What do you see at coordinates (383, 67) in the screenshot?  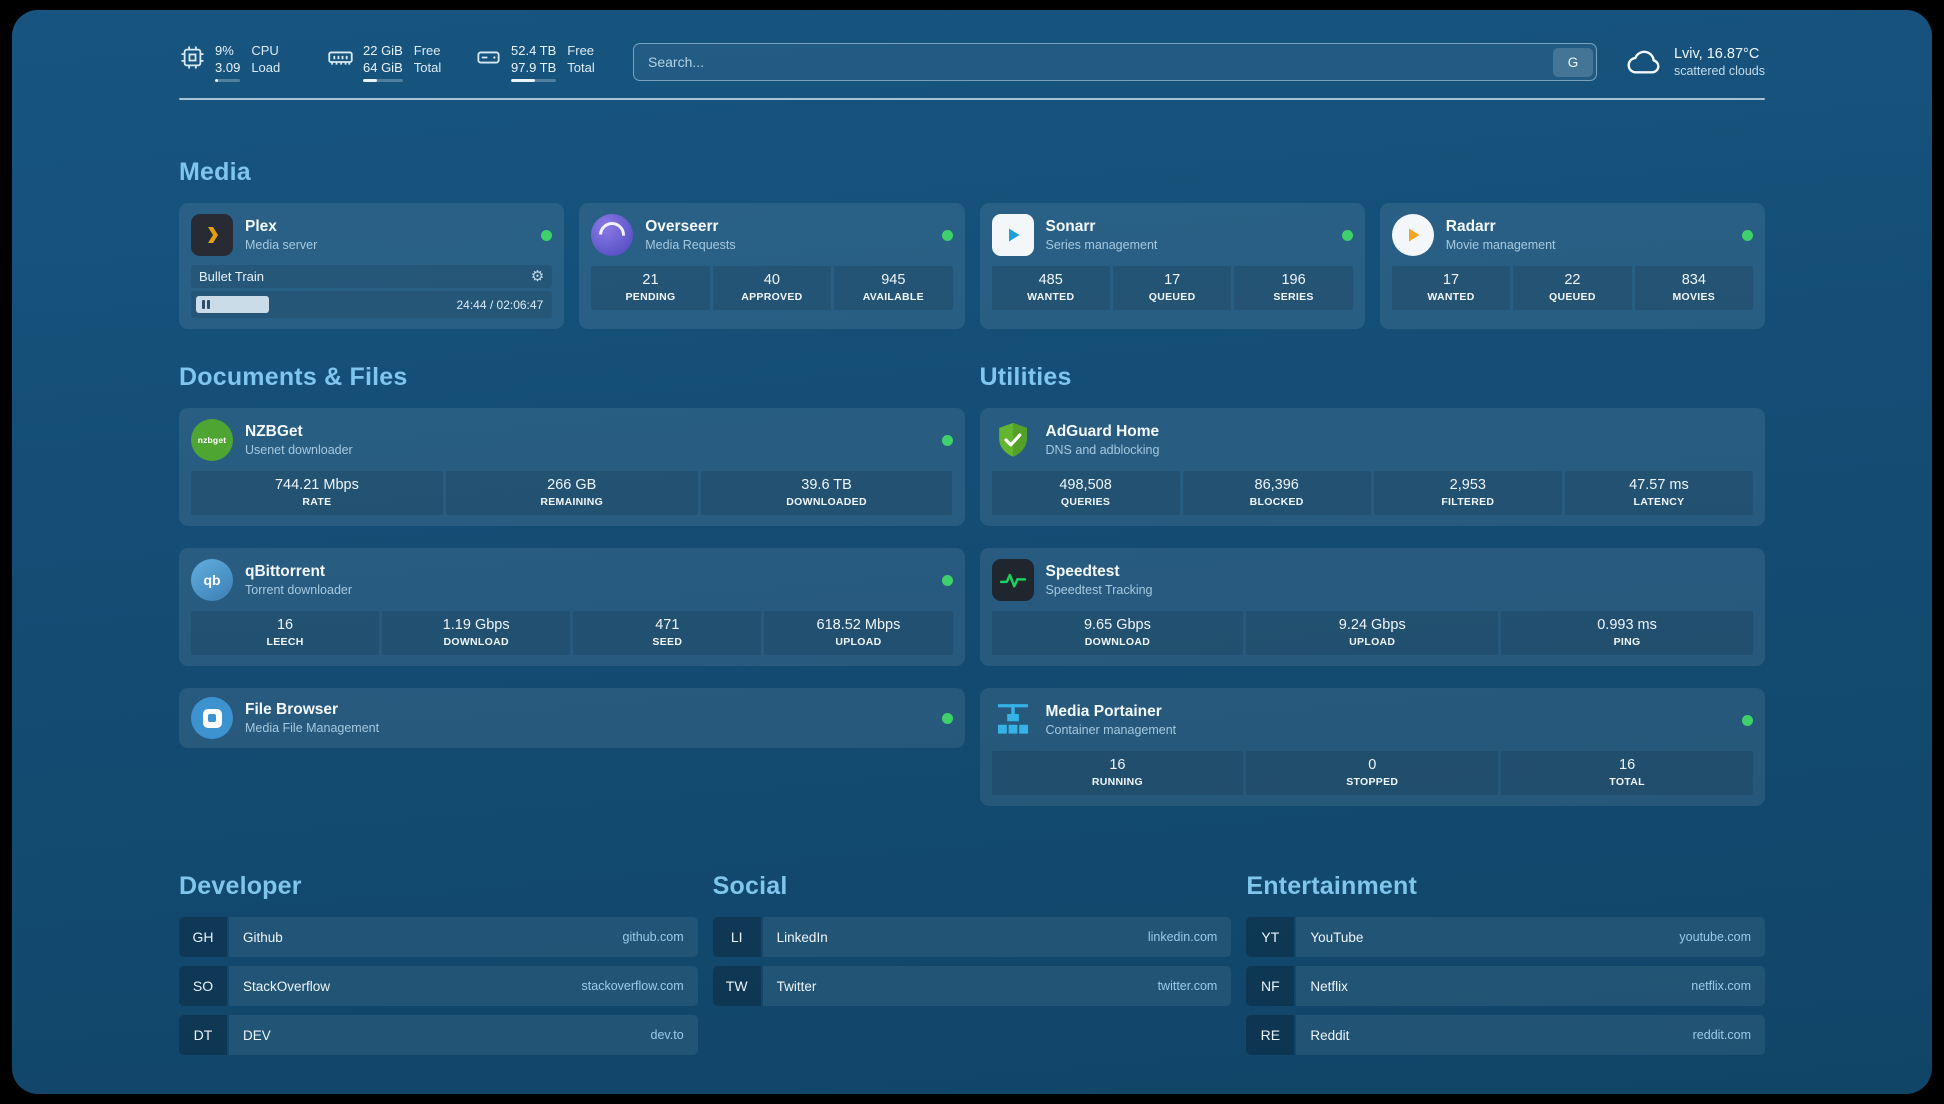 I see `memory-total-value: 64 GiB` at bounding box center [383, 67].